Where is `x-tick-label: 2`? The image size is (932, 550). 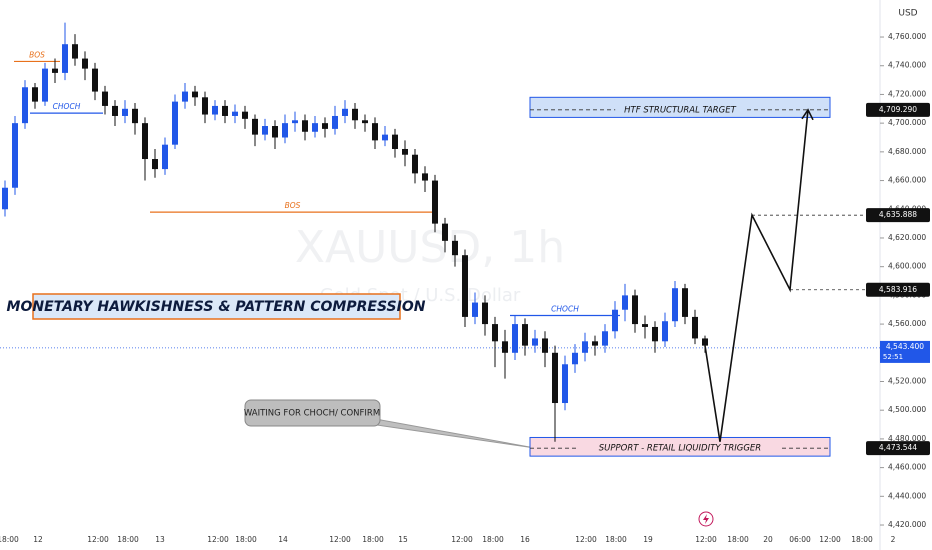 x-tick-label: 2 is located at coordinates (893, 539).